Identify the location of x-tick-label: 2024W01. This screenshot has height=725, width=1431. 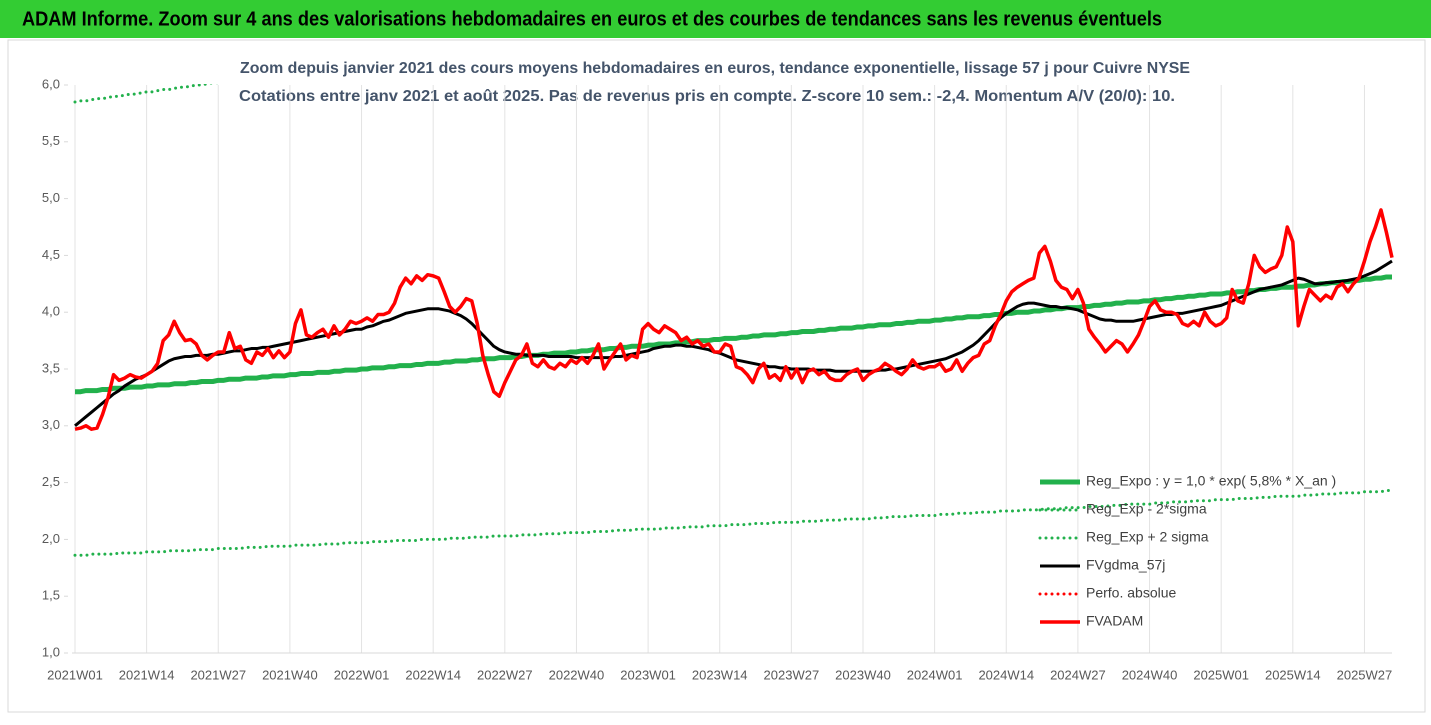
(935, 674).